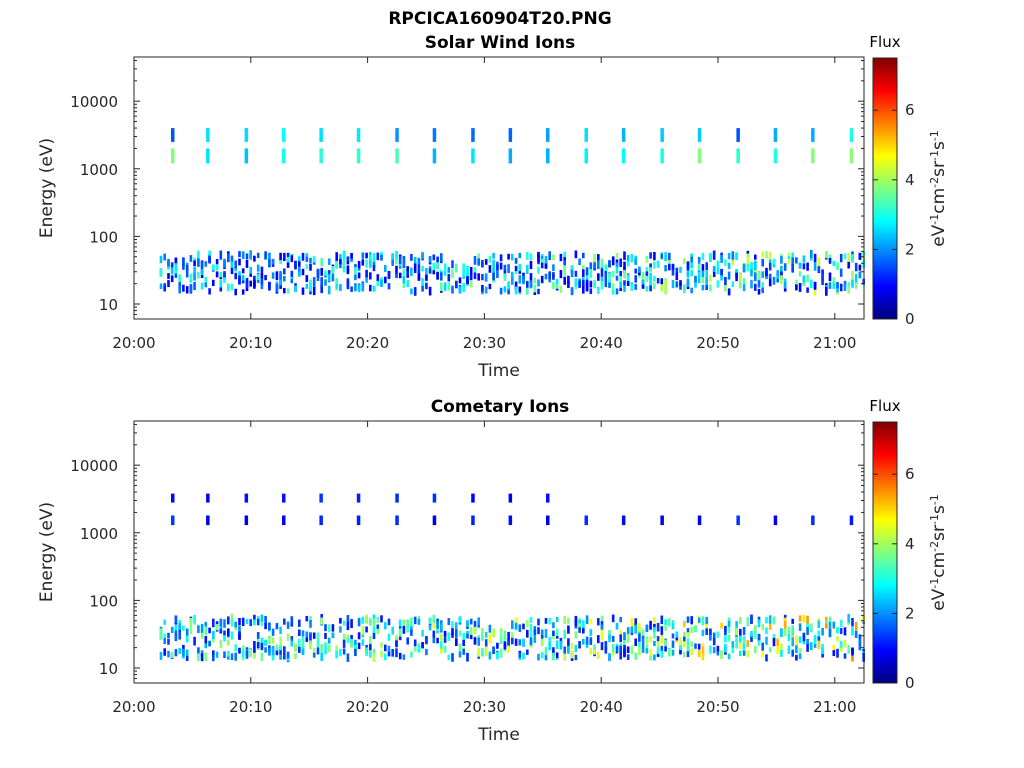 This screenshot has width=1024, height=768. What do you see at coordinates (484, 343) in the screenshot?
I see `x-tick-label: 20:30` at bounding box center [484, 343].